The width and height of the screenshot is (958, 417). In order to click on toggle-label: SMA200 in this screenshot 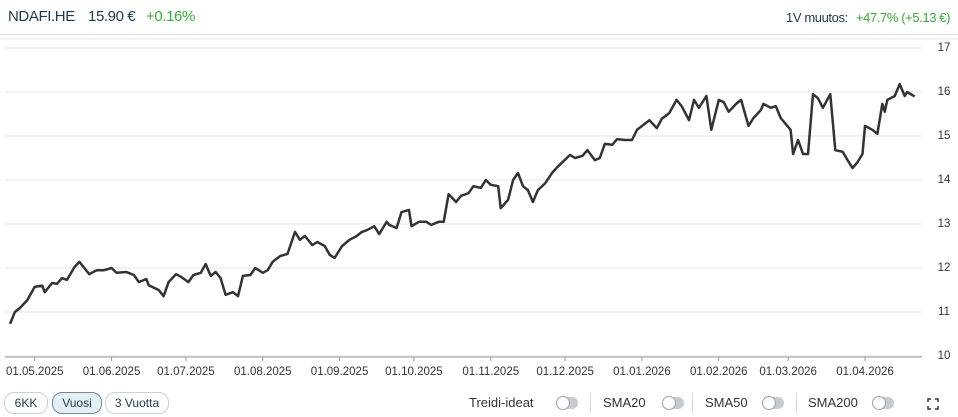, I will do `click(833, 402)`.